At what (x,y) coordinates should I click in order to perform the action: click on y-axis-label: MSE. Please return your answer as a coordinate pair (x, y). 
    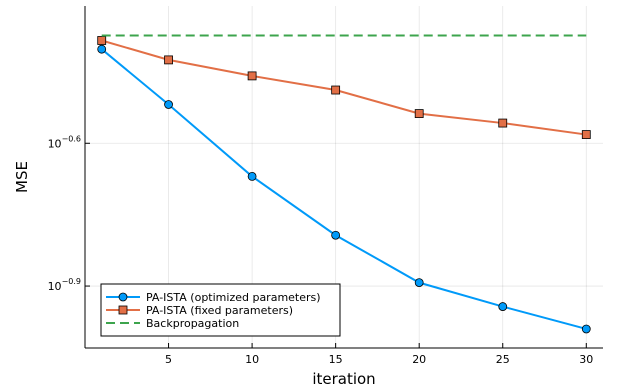
    Looking at the image, I should click on (22, 177).